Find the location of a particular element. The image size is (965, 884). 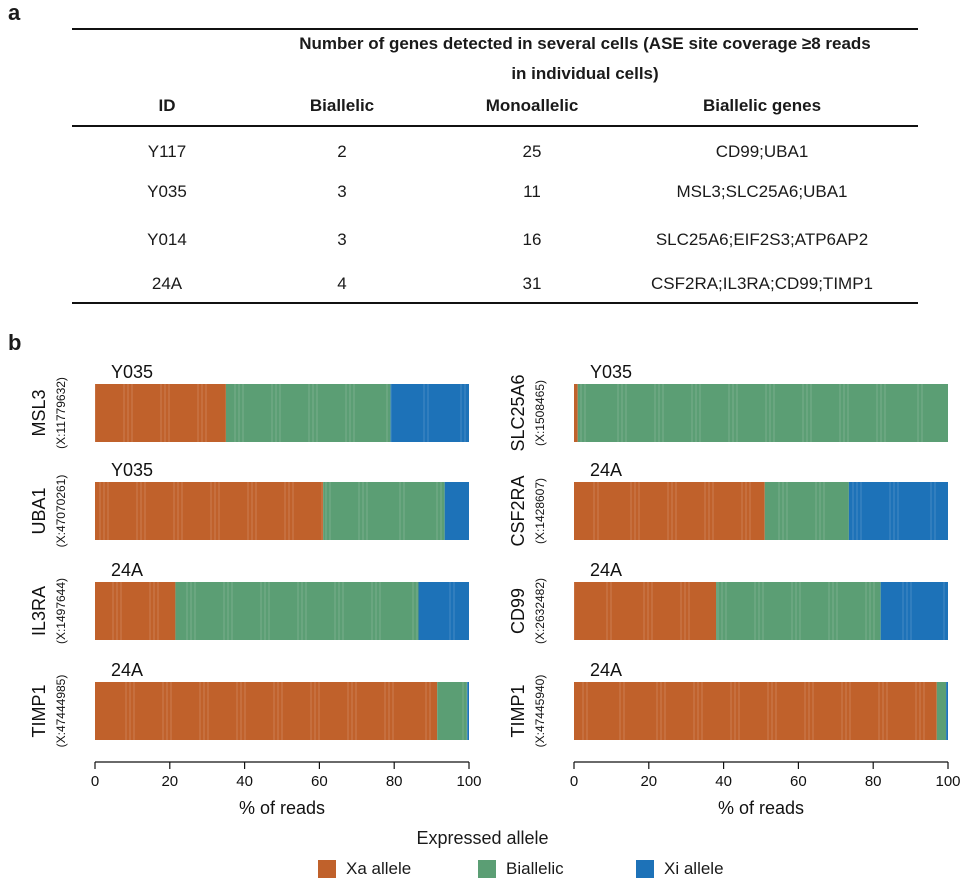

bar-segment-slc25a6-xa-allele is located at coordinates (576, 413).